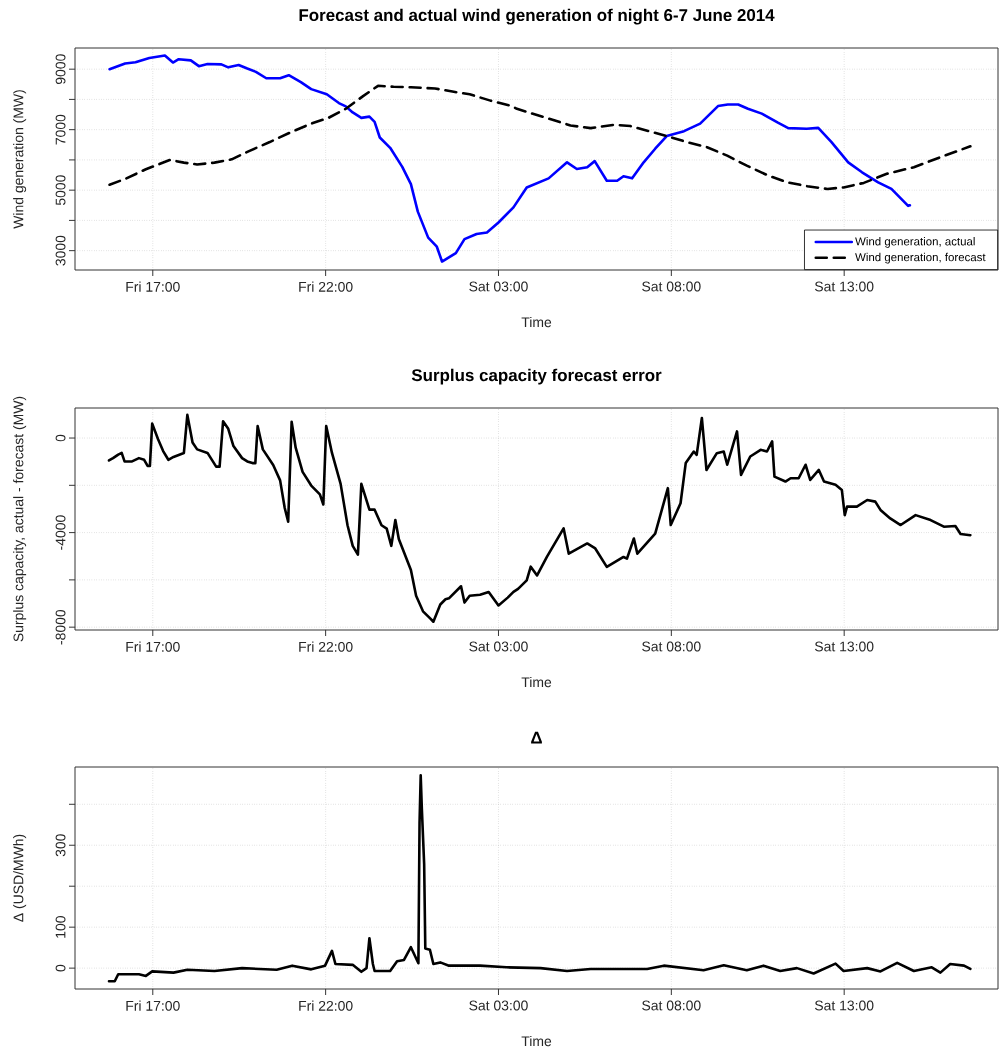 This screenshot has height=1052, width=999. Describe the element at coordinates (920, 258) in the screenshot. I see `legend-label: Wind generation, forecast` at that location.